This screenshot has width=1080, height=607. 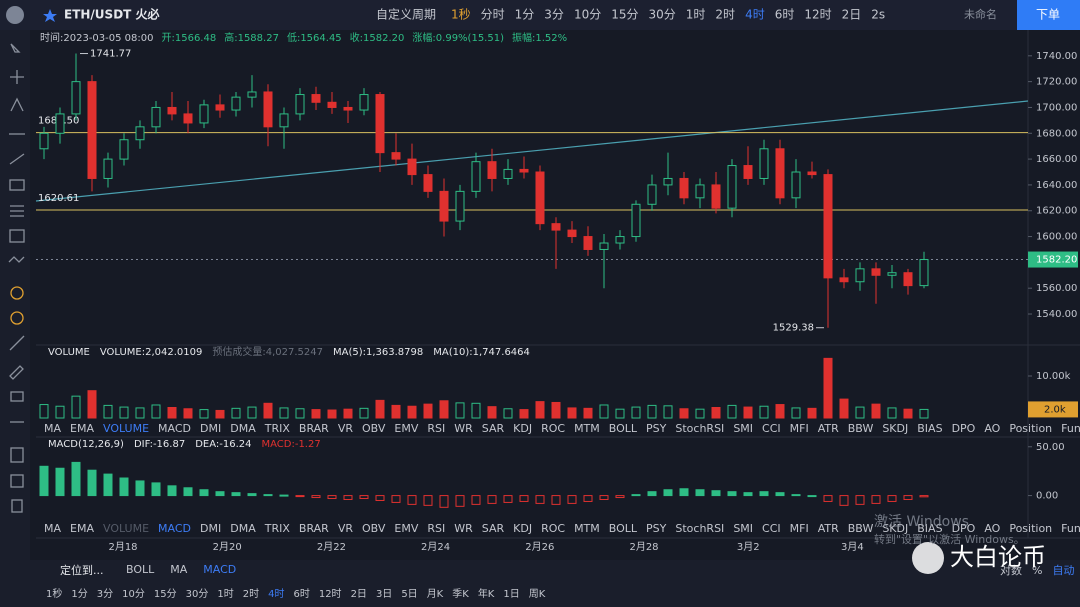 What do you see at coordinates (1011, 570) in the screenshot?
I see `axis-option: 对数` at bounding box center [1011, 570].